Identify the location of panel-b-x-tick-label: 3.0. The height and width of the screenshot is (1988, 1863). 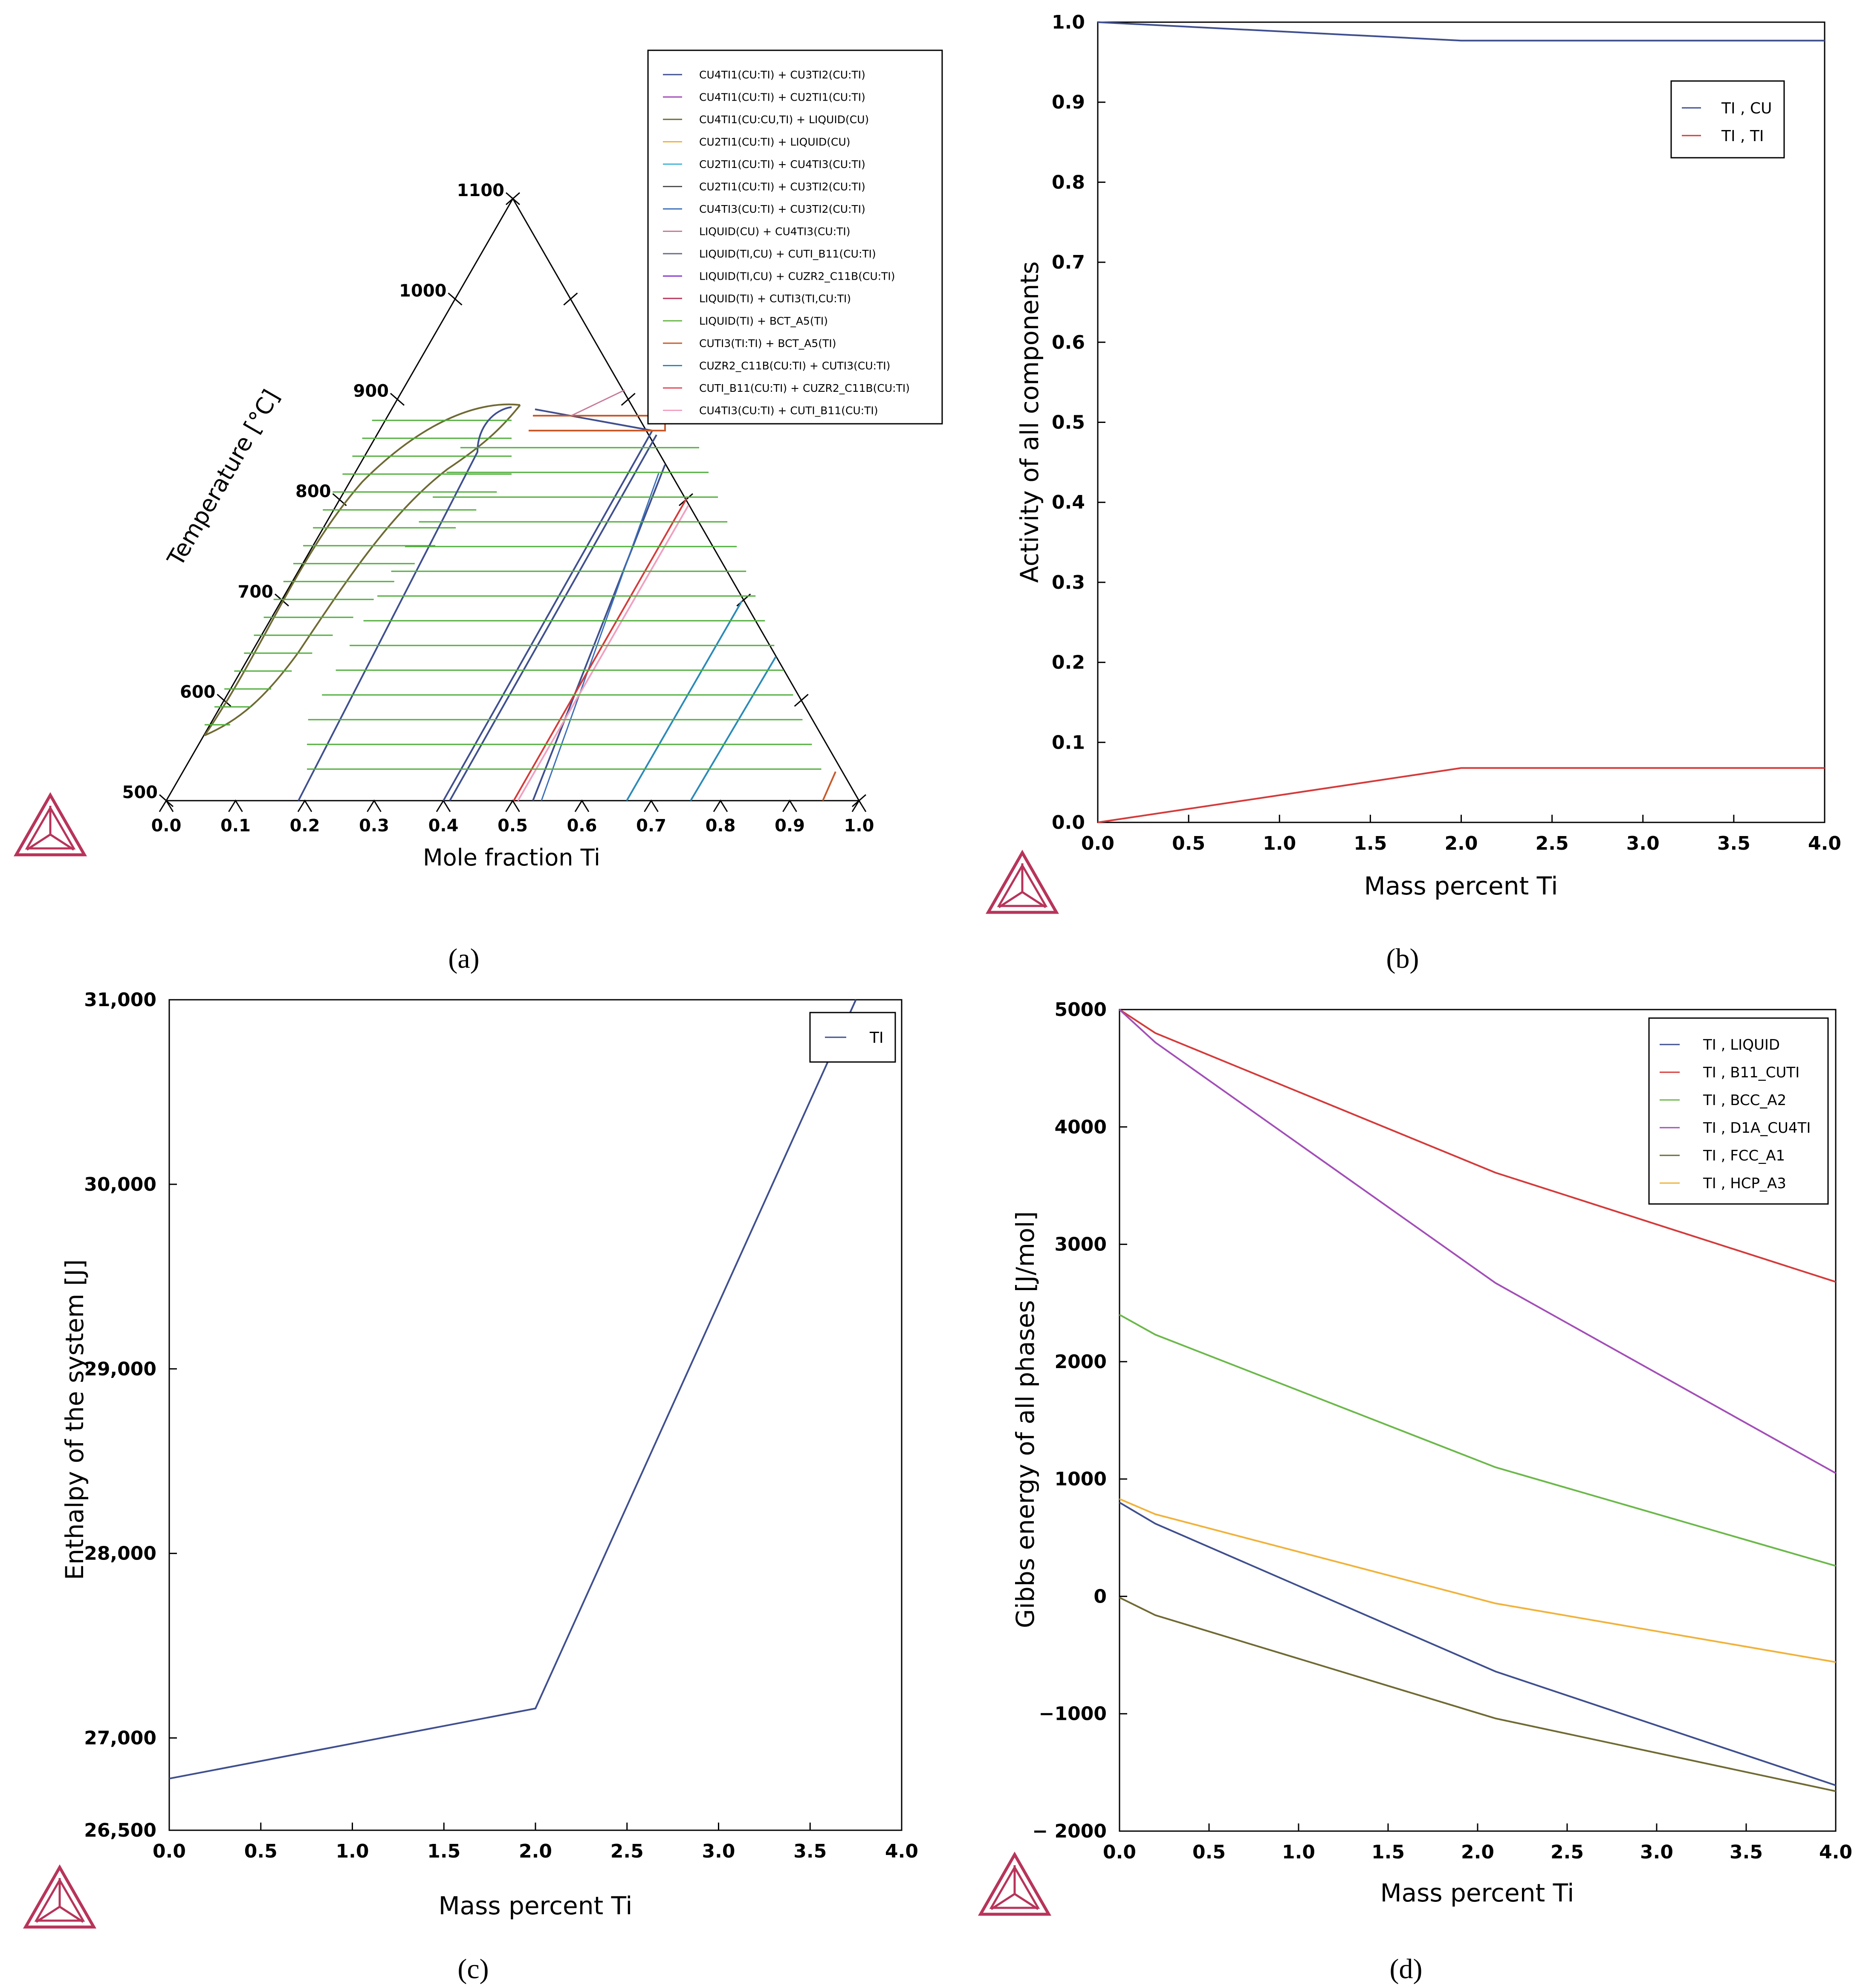
(1643, 843).